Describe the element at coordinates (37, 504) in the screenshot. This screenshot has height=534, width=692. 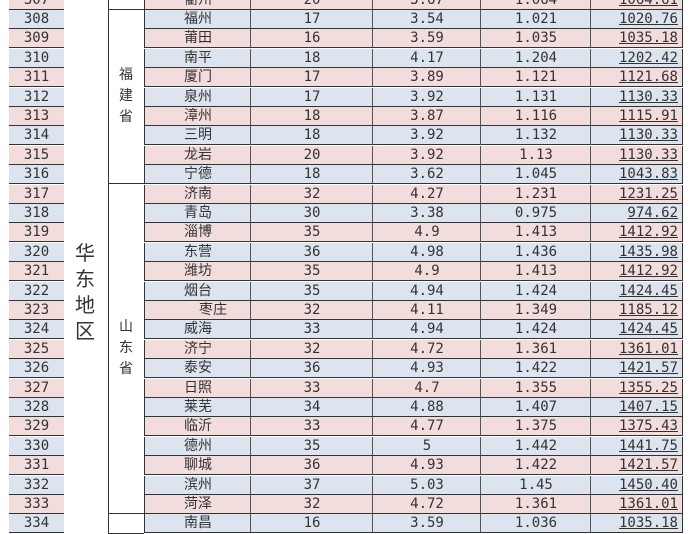
I see `row-index: 333` at that location.